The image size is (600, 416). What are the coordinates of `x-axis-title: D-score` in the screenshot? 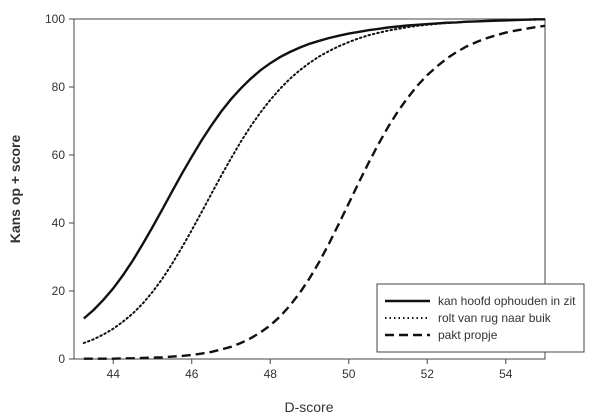 It's located at (308, 407).